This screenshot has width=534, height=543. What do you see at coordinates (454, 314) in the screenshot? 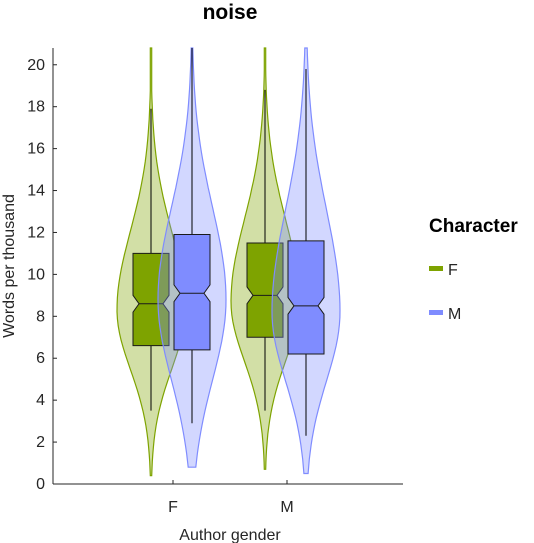
I see `legend-label-M: M` at bounding box center [454, 314].